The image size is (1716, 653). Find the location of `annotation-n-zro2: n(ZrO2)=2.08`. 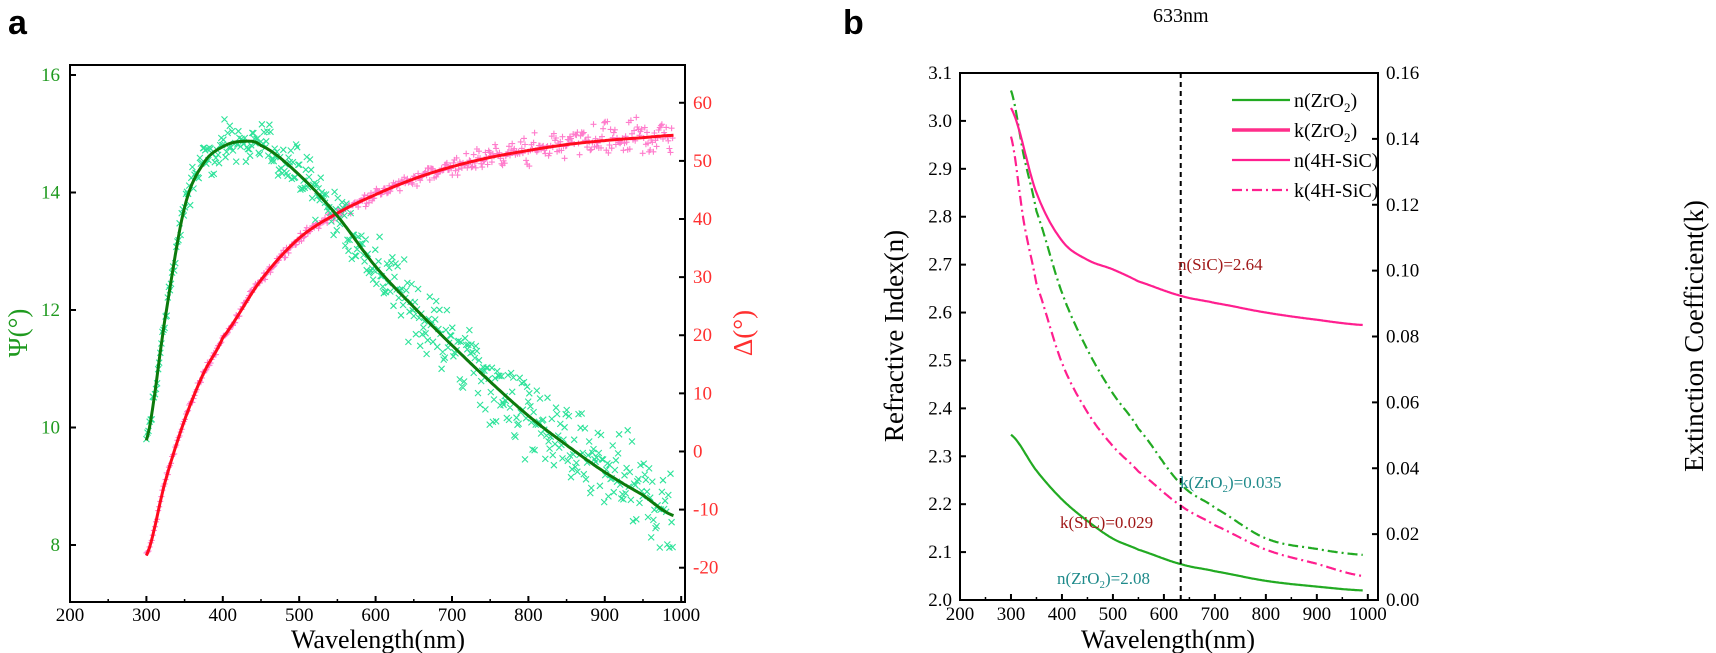

annotation-n-zro2: n(ZrO2)=2.08 is located at coordinates (1103, 580).